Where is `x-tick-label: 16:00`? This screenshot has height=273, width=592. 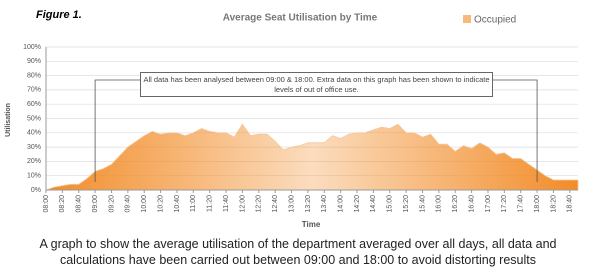
x-tick-label: 16:00 is located at coordinates (439, 204).